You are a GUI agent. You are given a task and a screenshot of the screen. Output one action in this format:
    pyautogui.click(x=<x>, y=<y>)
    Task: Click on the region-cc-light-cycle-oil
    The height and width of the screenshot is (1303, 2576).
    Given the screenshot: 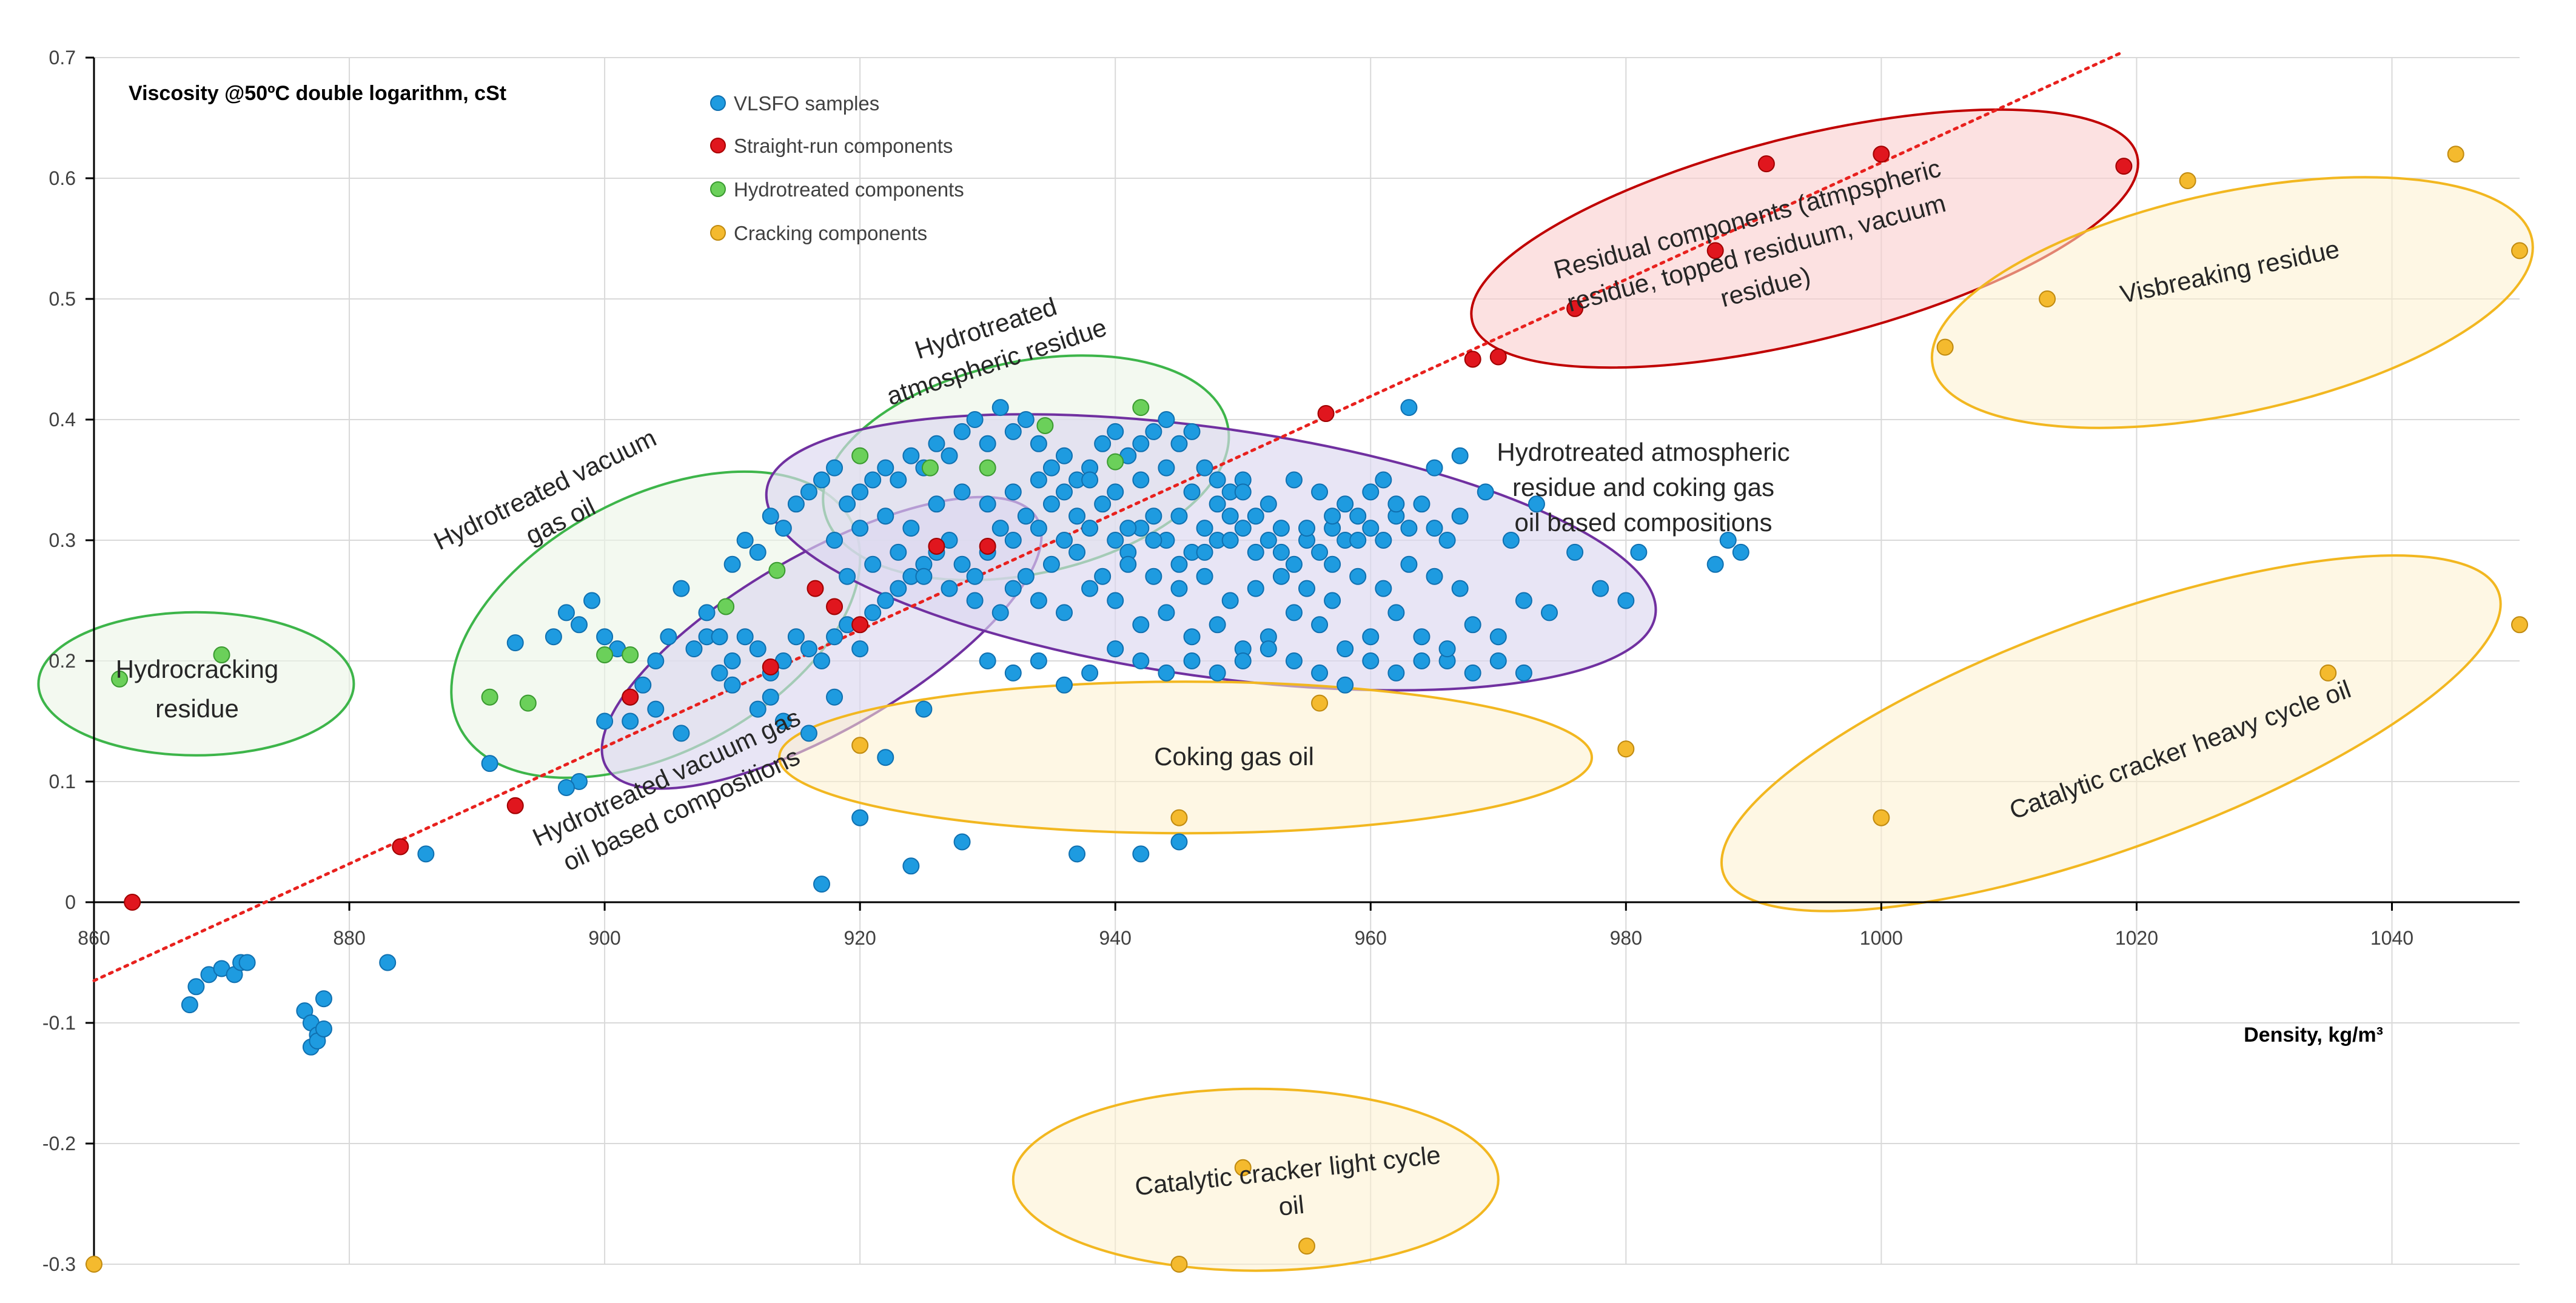 What is the action you would take?
    pyautogui.click(x=1255, y=1179)
    